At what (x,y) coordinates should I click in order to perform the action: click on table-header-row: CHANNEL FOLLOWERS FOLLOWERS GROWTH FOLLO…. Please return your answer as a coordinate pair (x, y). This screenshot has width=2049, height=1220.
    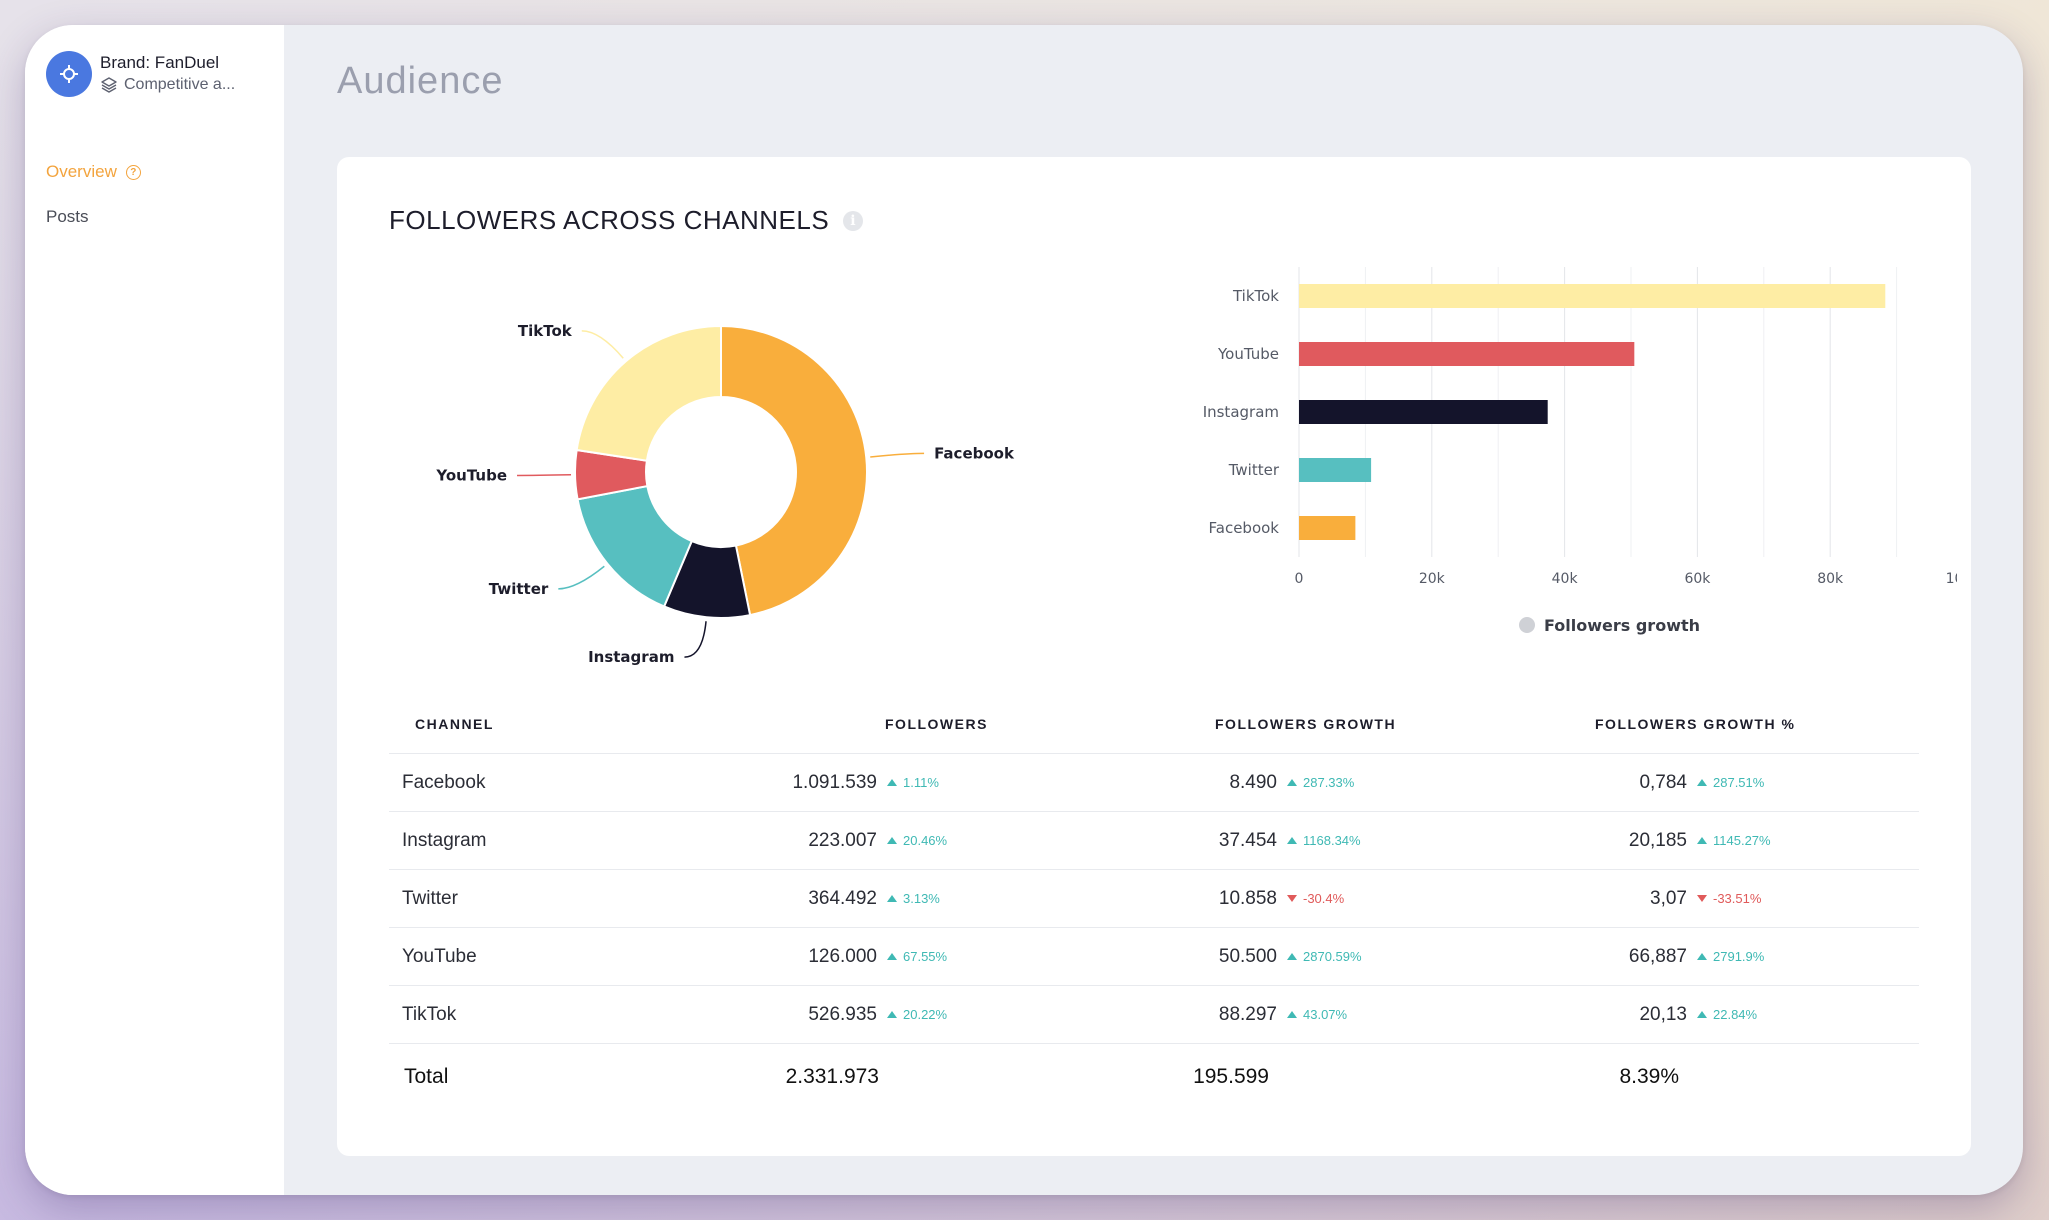
    Looking at the image, I should click on (1154, 724).